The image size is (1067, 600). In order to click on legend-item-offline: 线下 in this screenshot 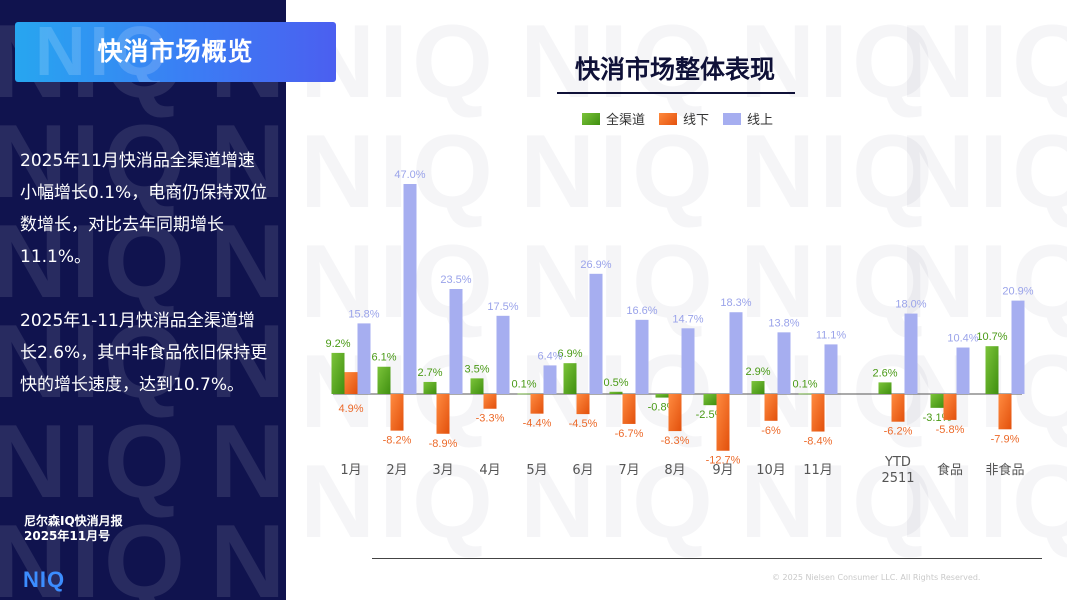, I will do `click(684, 118)`.